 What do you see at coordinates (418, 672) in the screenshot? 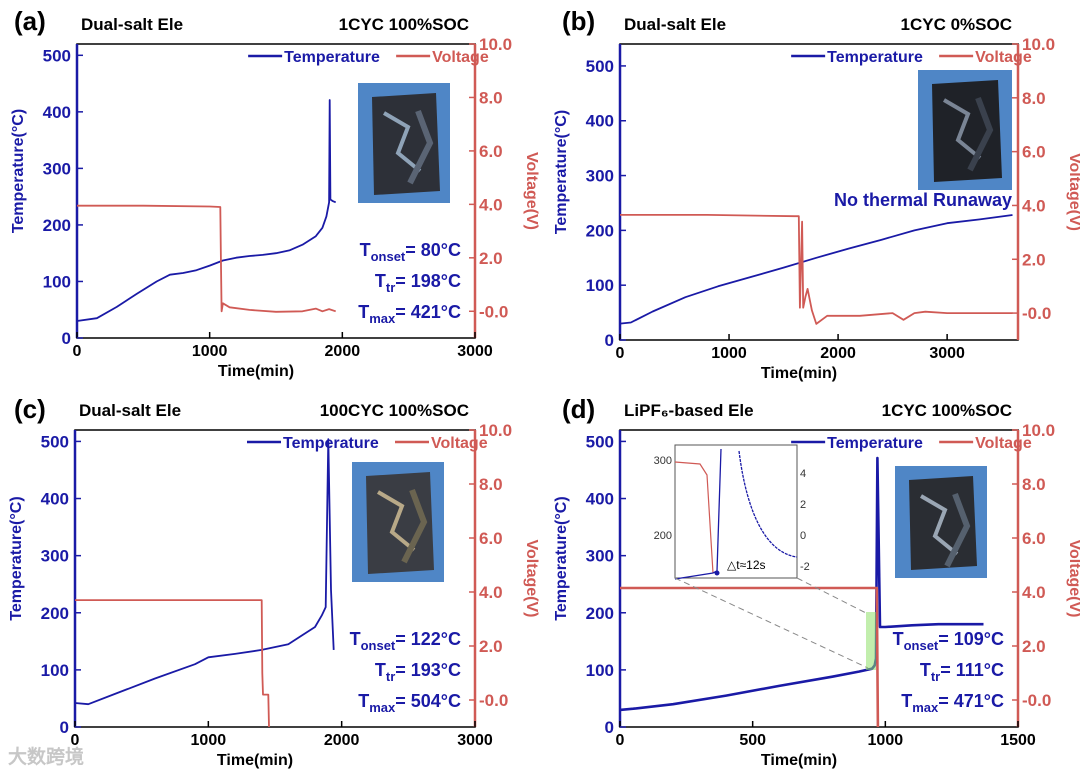
I see `annotation-t-tr: Ttr= 193°C` at bounding box center [418, 672].